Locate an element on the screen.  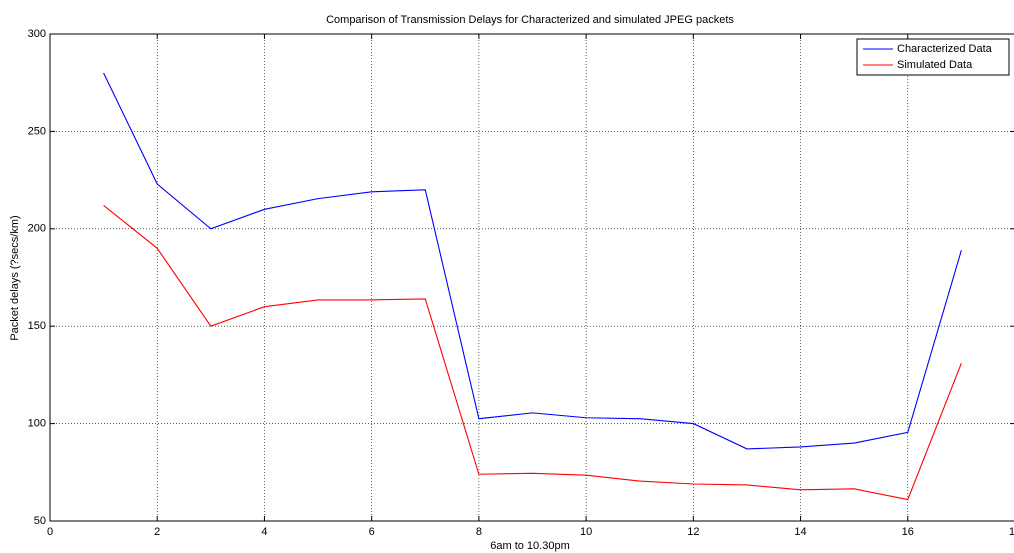
x-tick-label: 2 is located at coordinates (157, 532).